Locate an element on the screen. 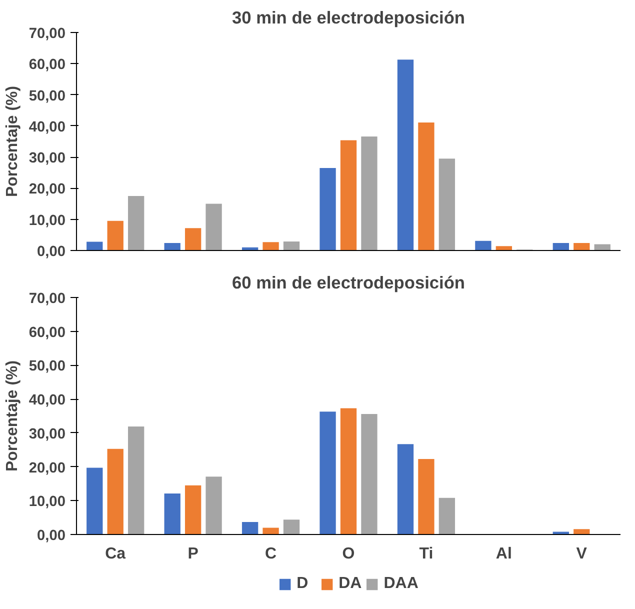  x-tick-label: C is located at coordinates (271, 554).